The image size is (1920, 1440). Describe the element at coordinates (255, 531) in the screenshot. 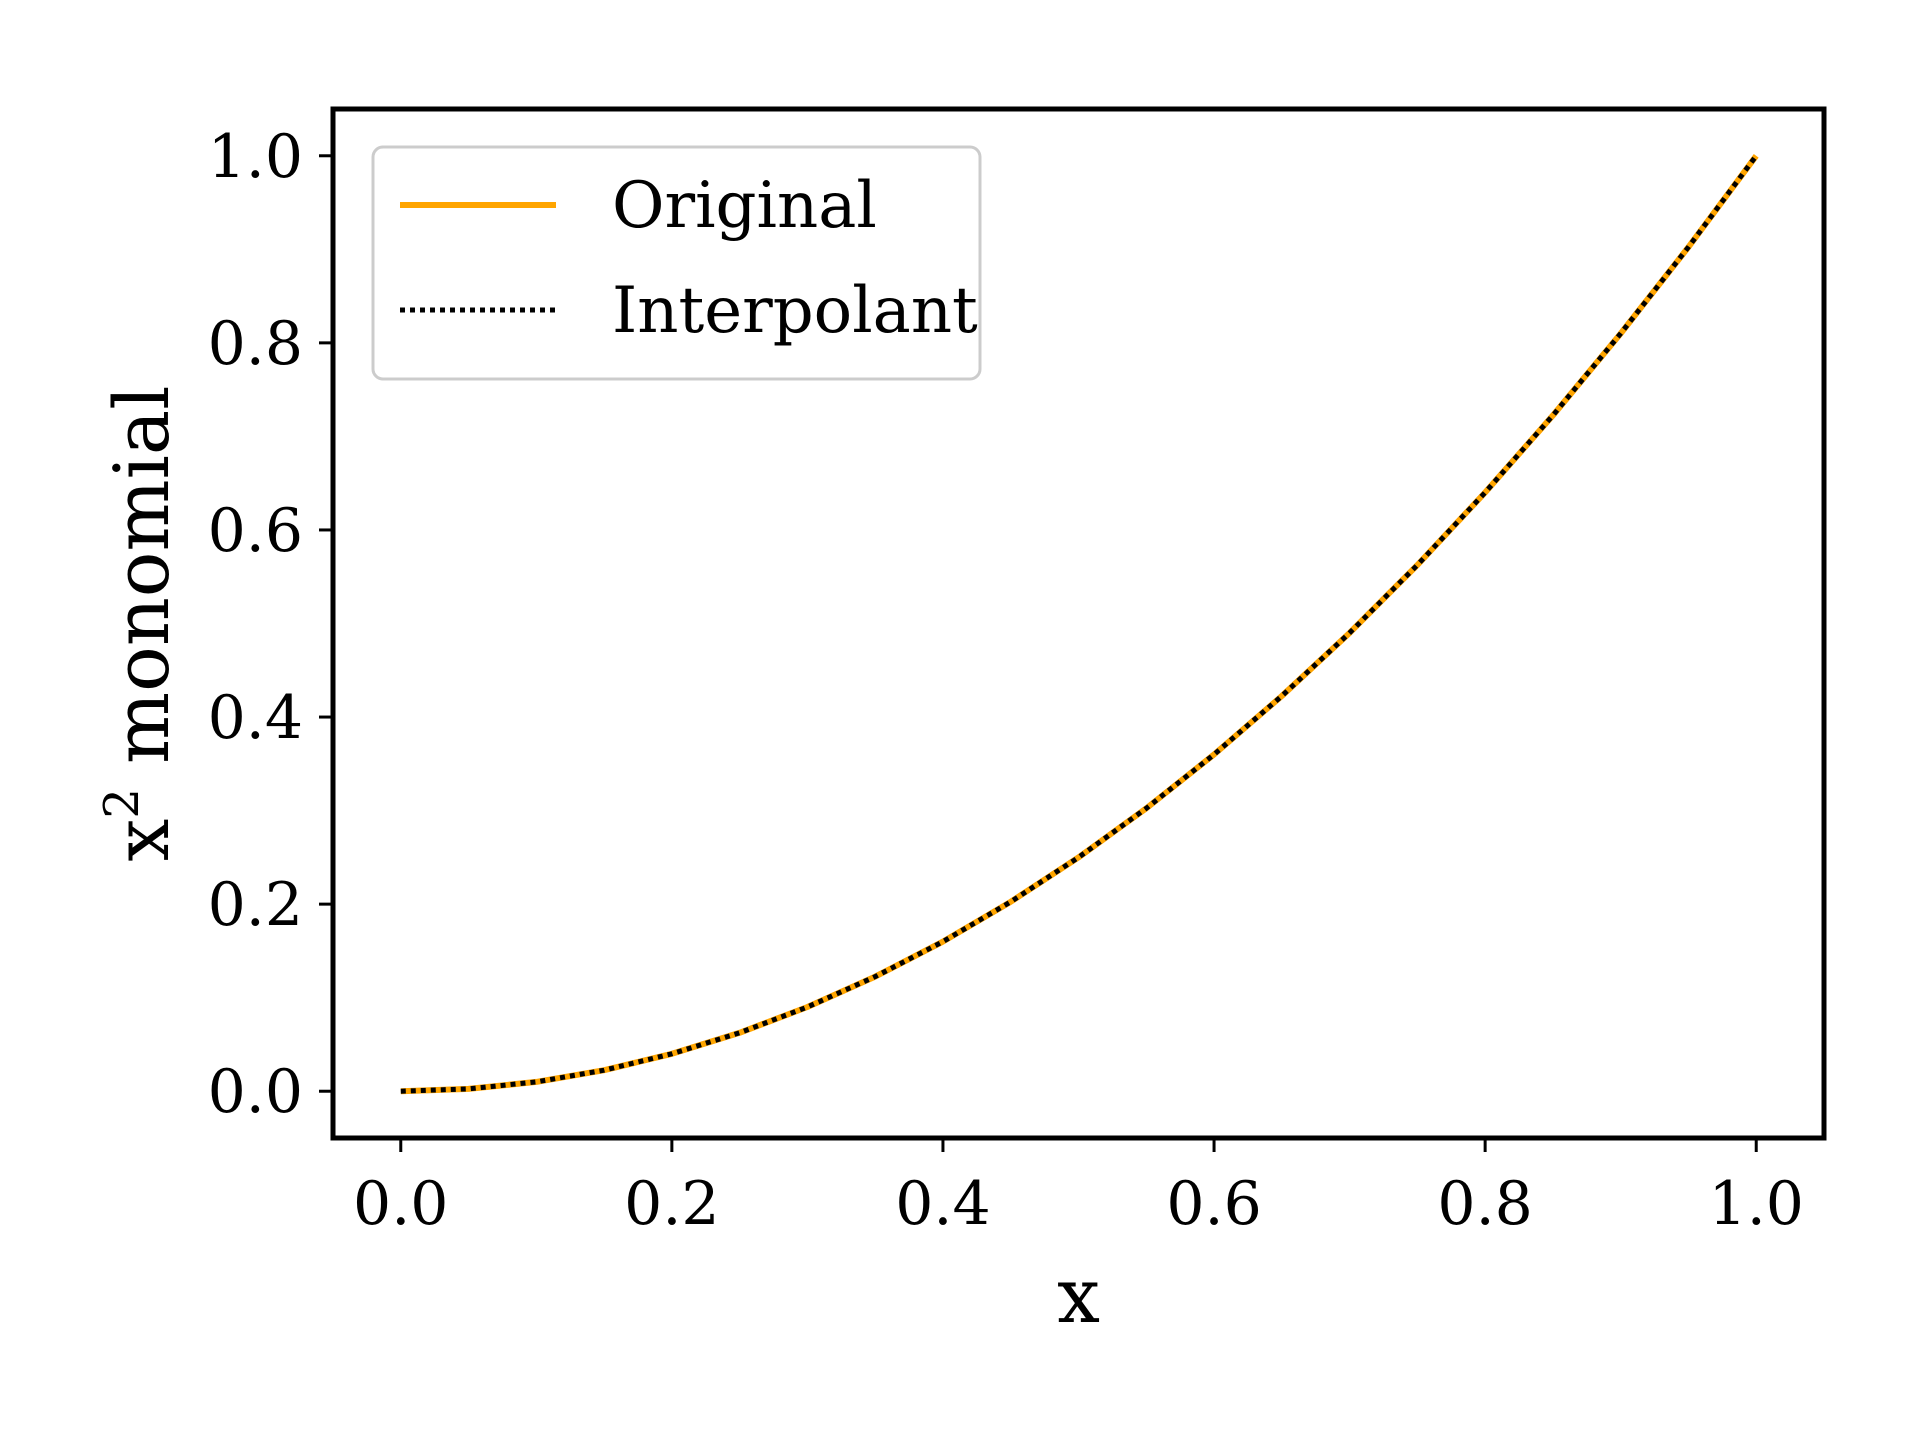

I see `y-tick-label: 0.6` at that location.